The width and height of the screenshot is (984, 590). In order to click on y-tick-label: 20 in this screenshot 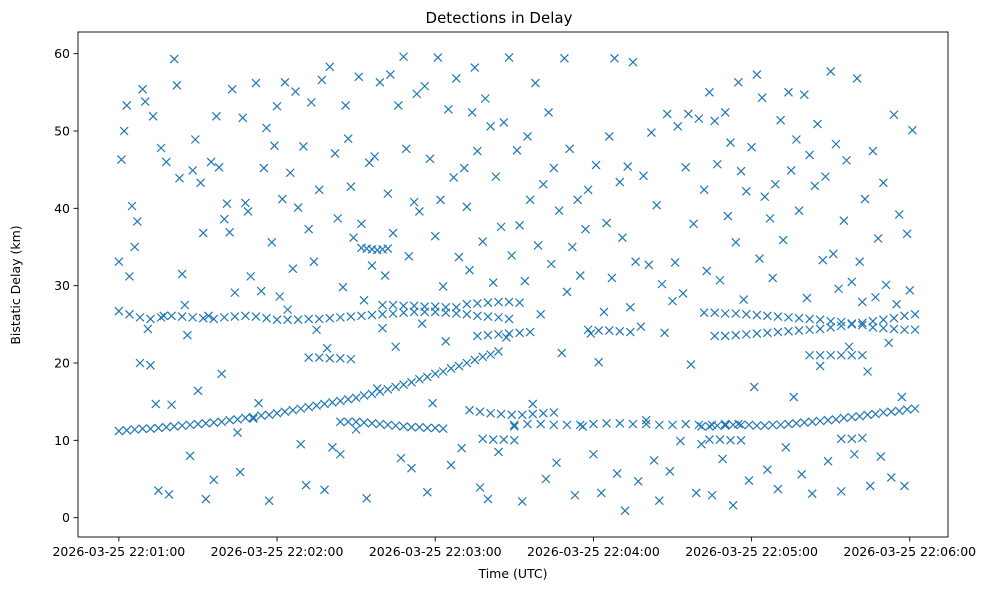, I will do `click(62, 362)`.